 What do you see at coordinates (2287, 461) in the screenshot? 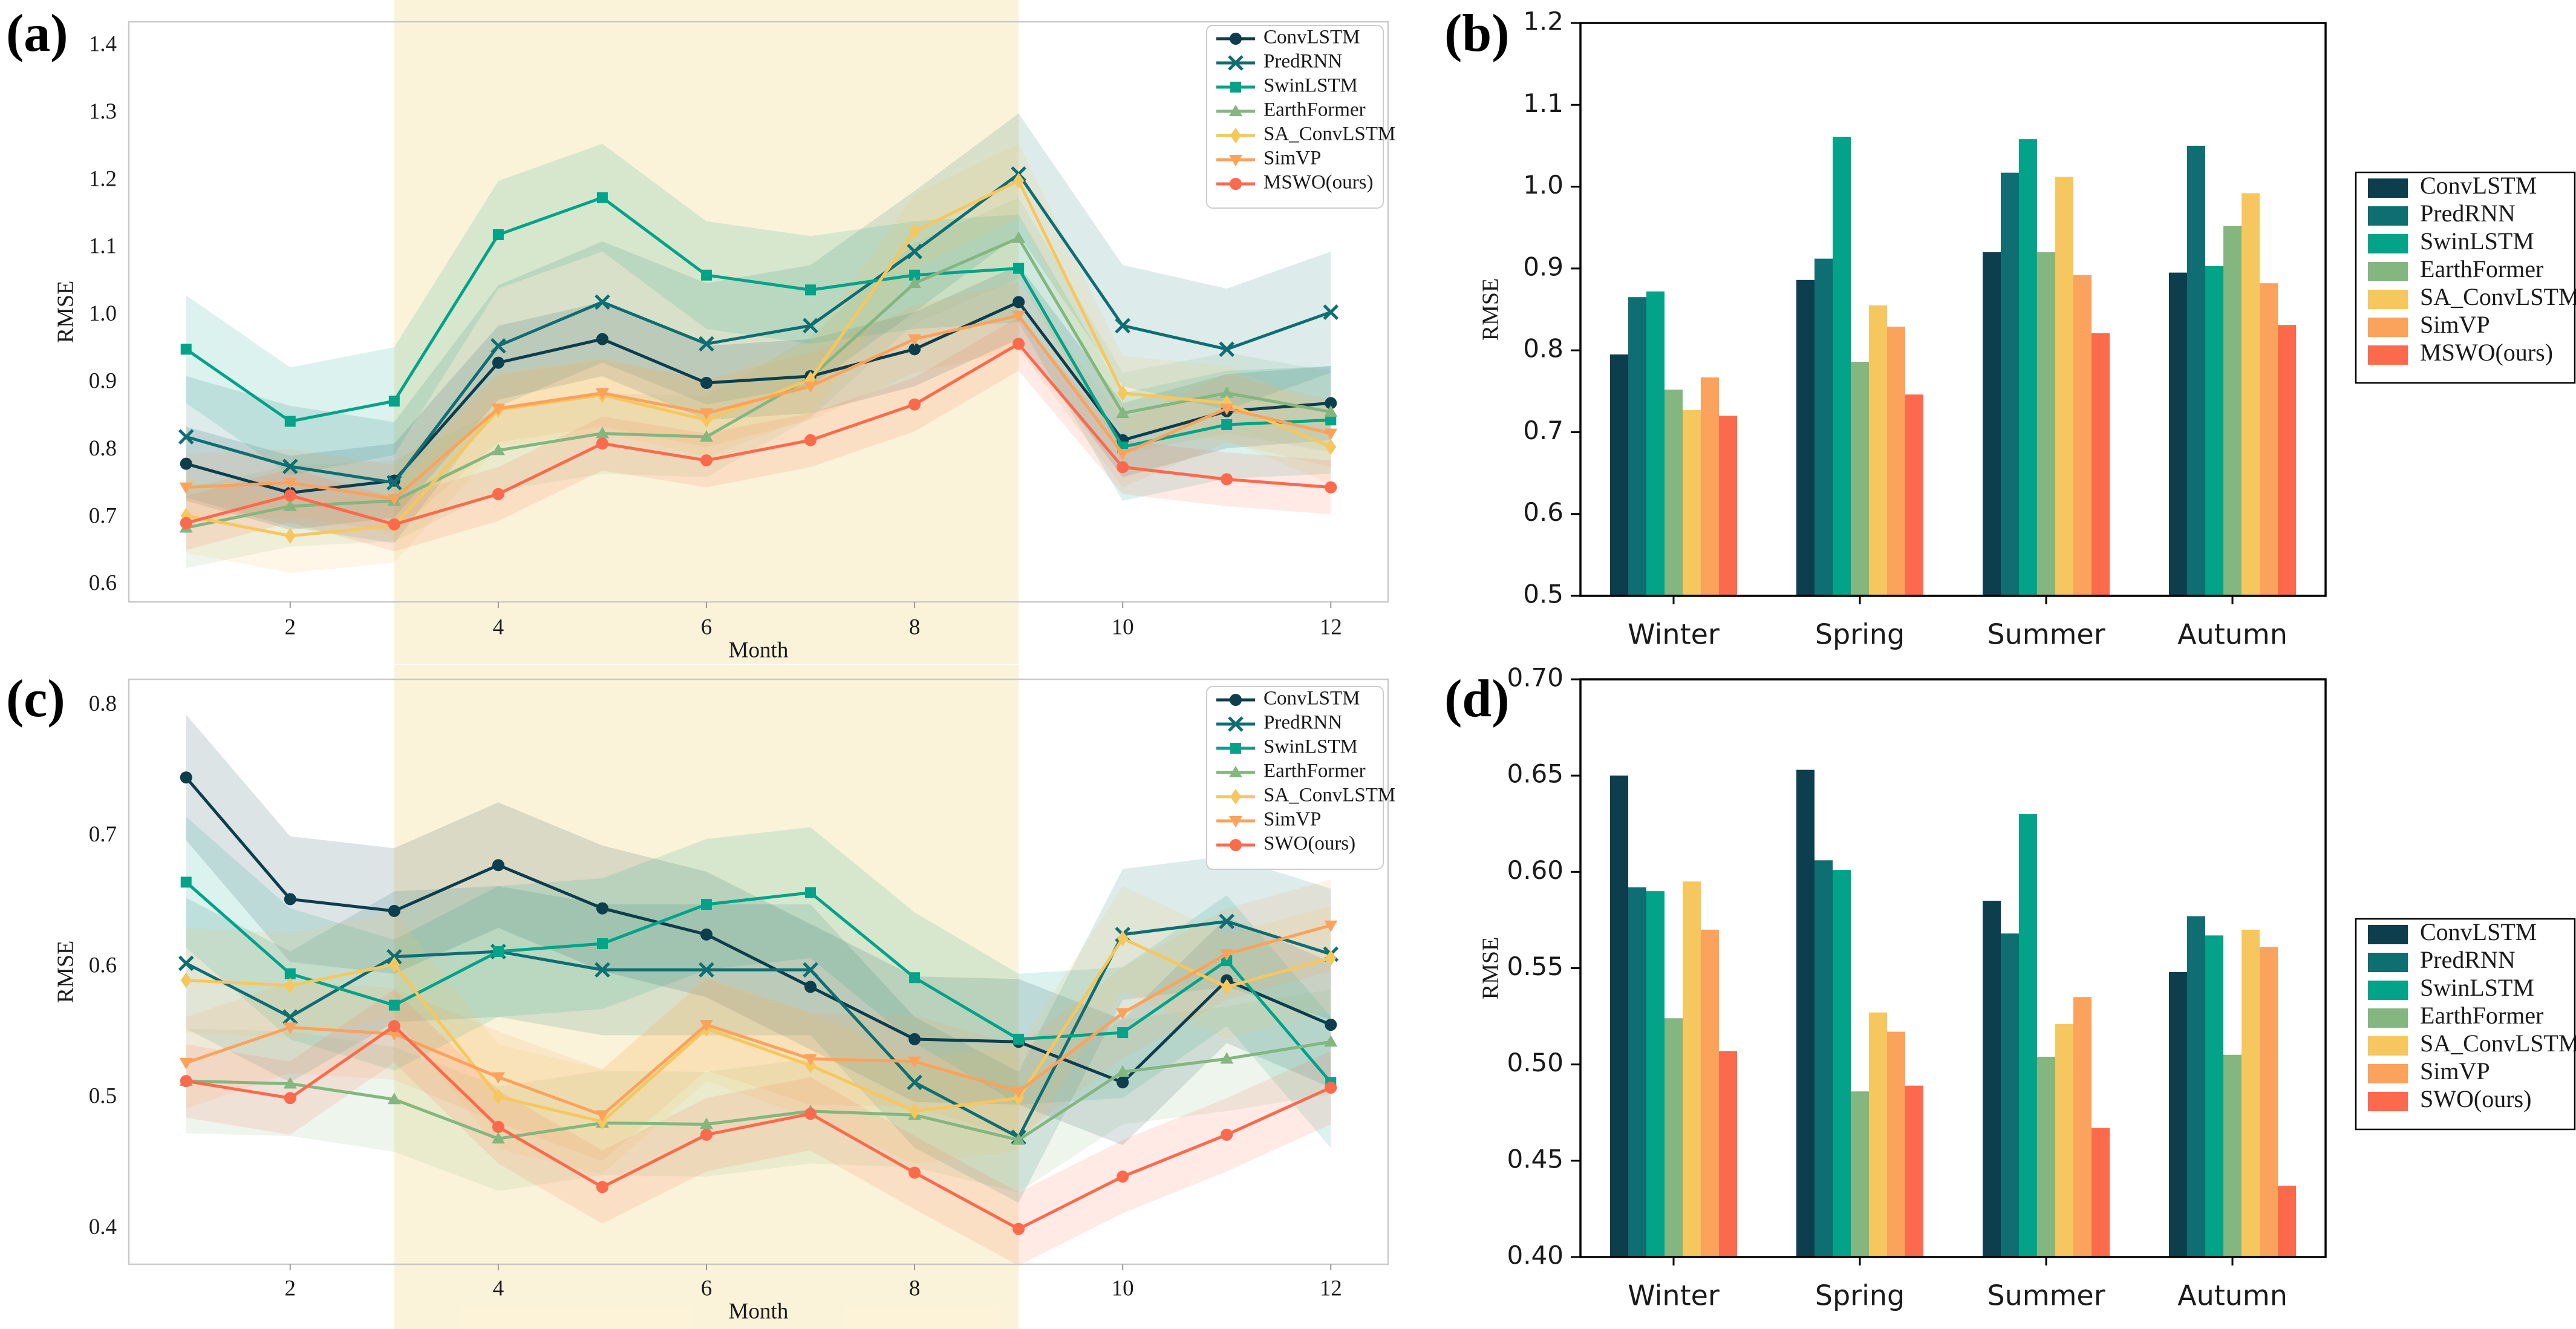
I see `mswo-ours--bar` at bounding box center [2287, 461].